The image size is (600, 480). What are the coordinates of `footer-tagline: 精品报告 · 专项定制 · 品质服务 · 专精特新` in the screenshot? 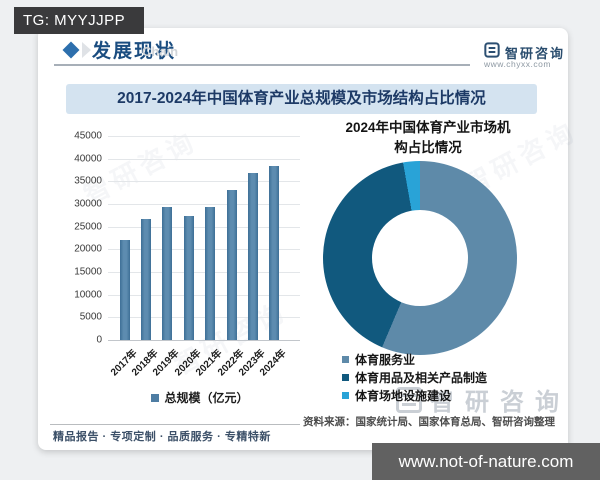 It's located at (162, 437).